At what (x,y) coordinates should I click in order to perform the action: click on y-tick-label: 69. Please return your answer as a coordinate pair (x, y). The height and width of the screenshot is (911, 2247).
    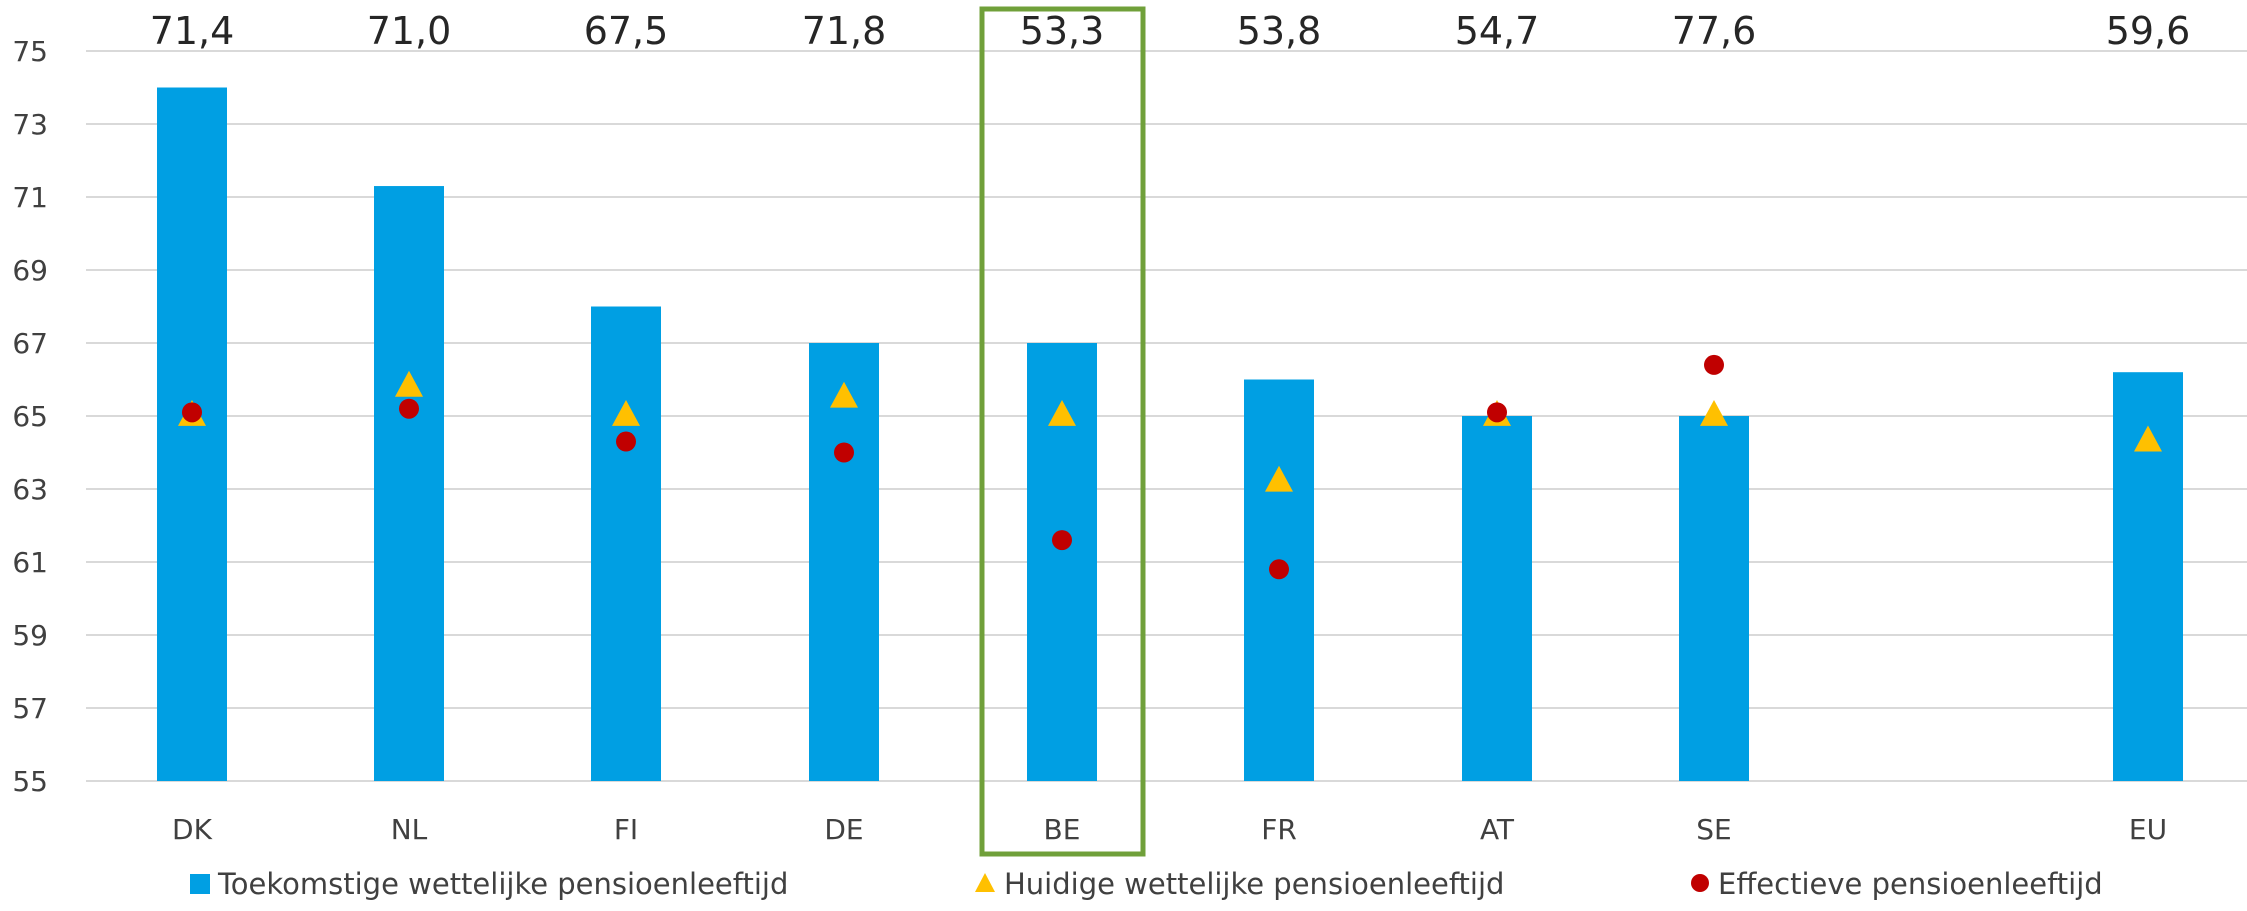
    Looking at the image, I should click on (30, 270).